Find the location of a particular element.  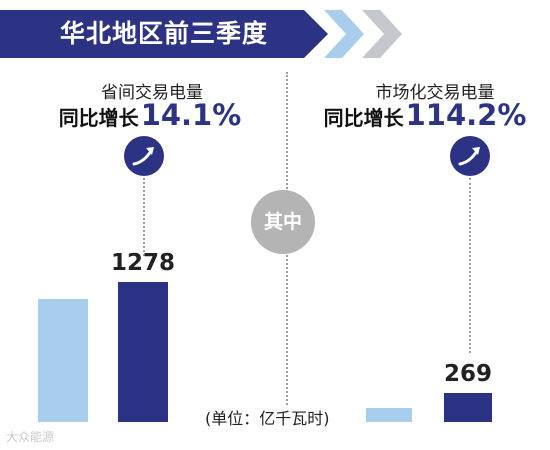

left-connector is located at coordinates (144, 217).